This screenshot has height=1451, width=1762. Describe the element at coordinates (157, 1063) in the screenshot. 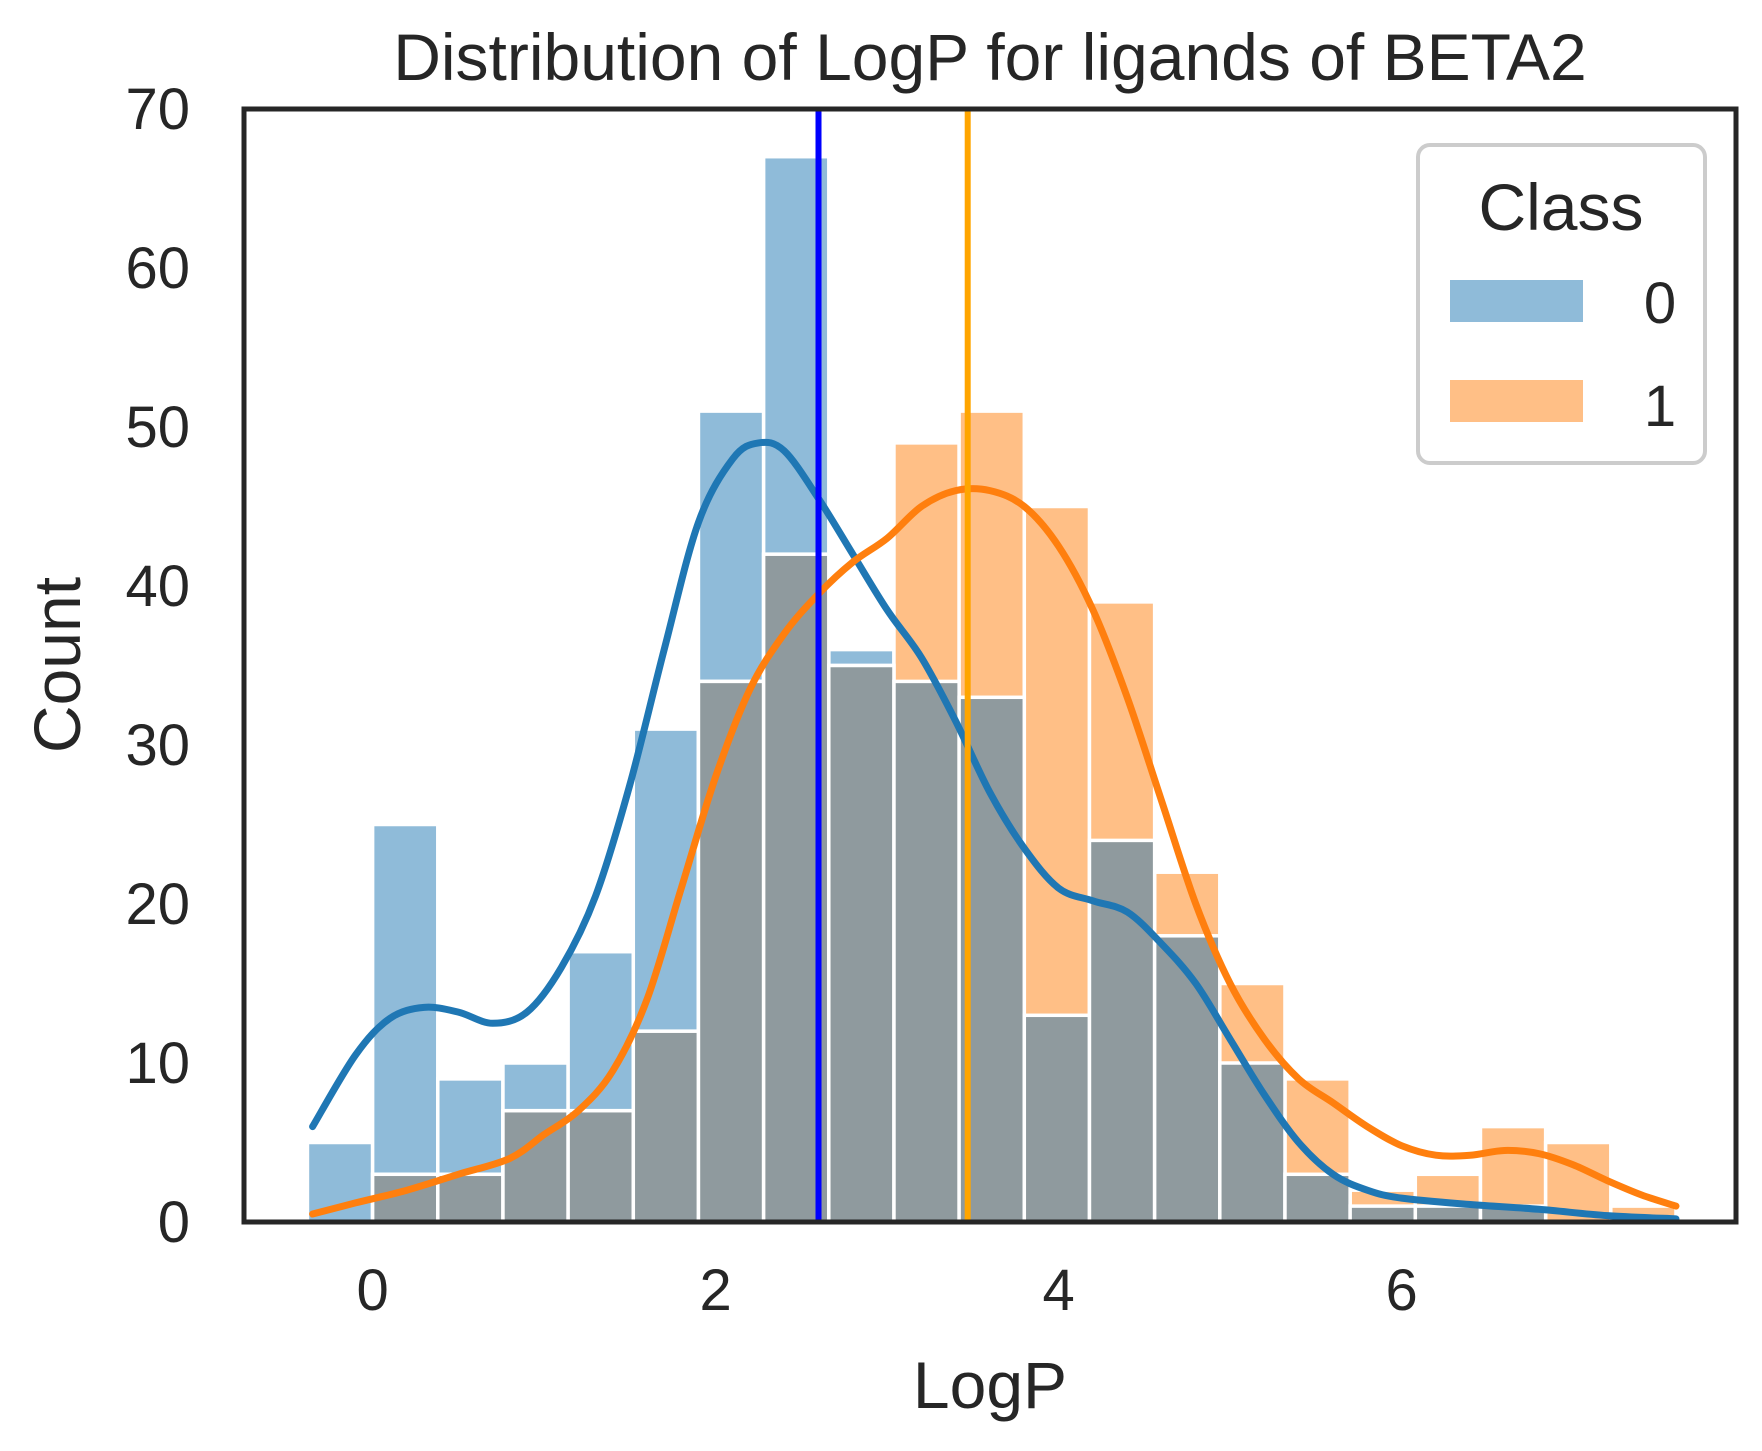

I see `y-tick-label: 10` at that location.